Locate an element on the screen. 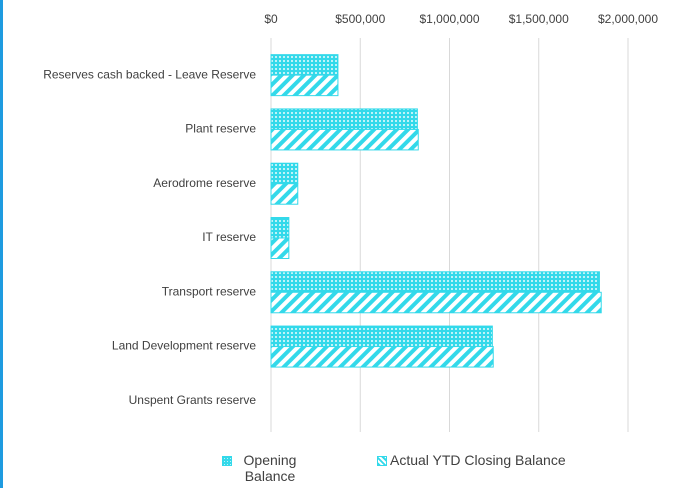 The width and height of the screenshot is (677, 488). legend-item: Actual YTD Closing Balance is located at coordinates (471, 460).